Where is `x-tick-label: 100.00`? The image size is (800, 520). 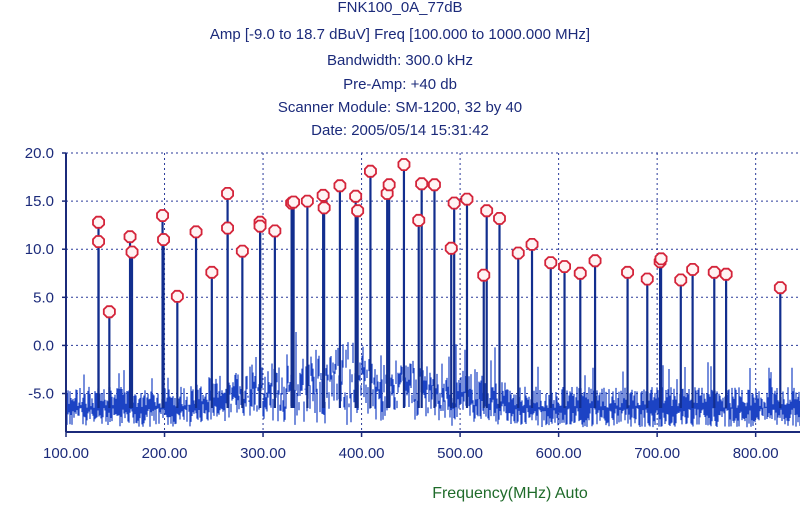 x-tick-label: 100.00 is located at coordinates (66, 453).